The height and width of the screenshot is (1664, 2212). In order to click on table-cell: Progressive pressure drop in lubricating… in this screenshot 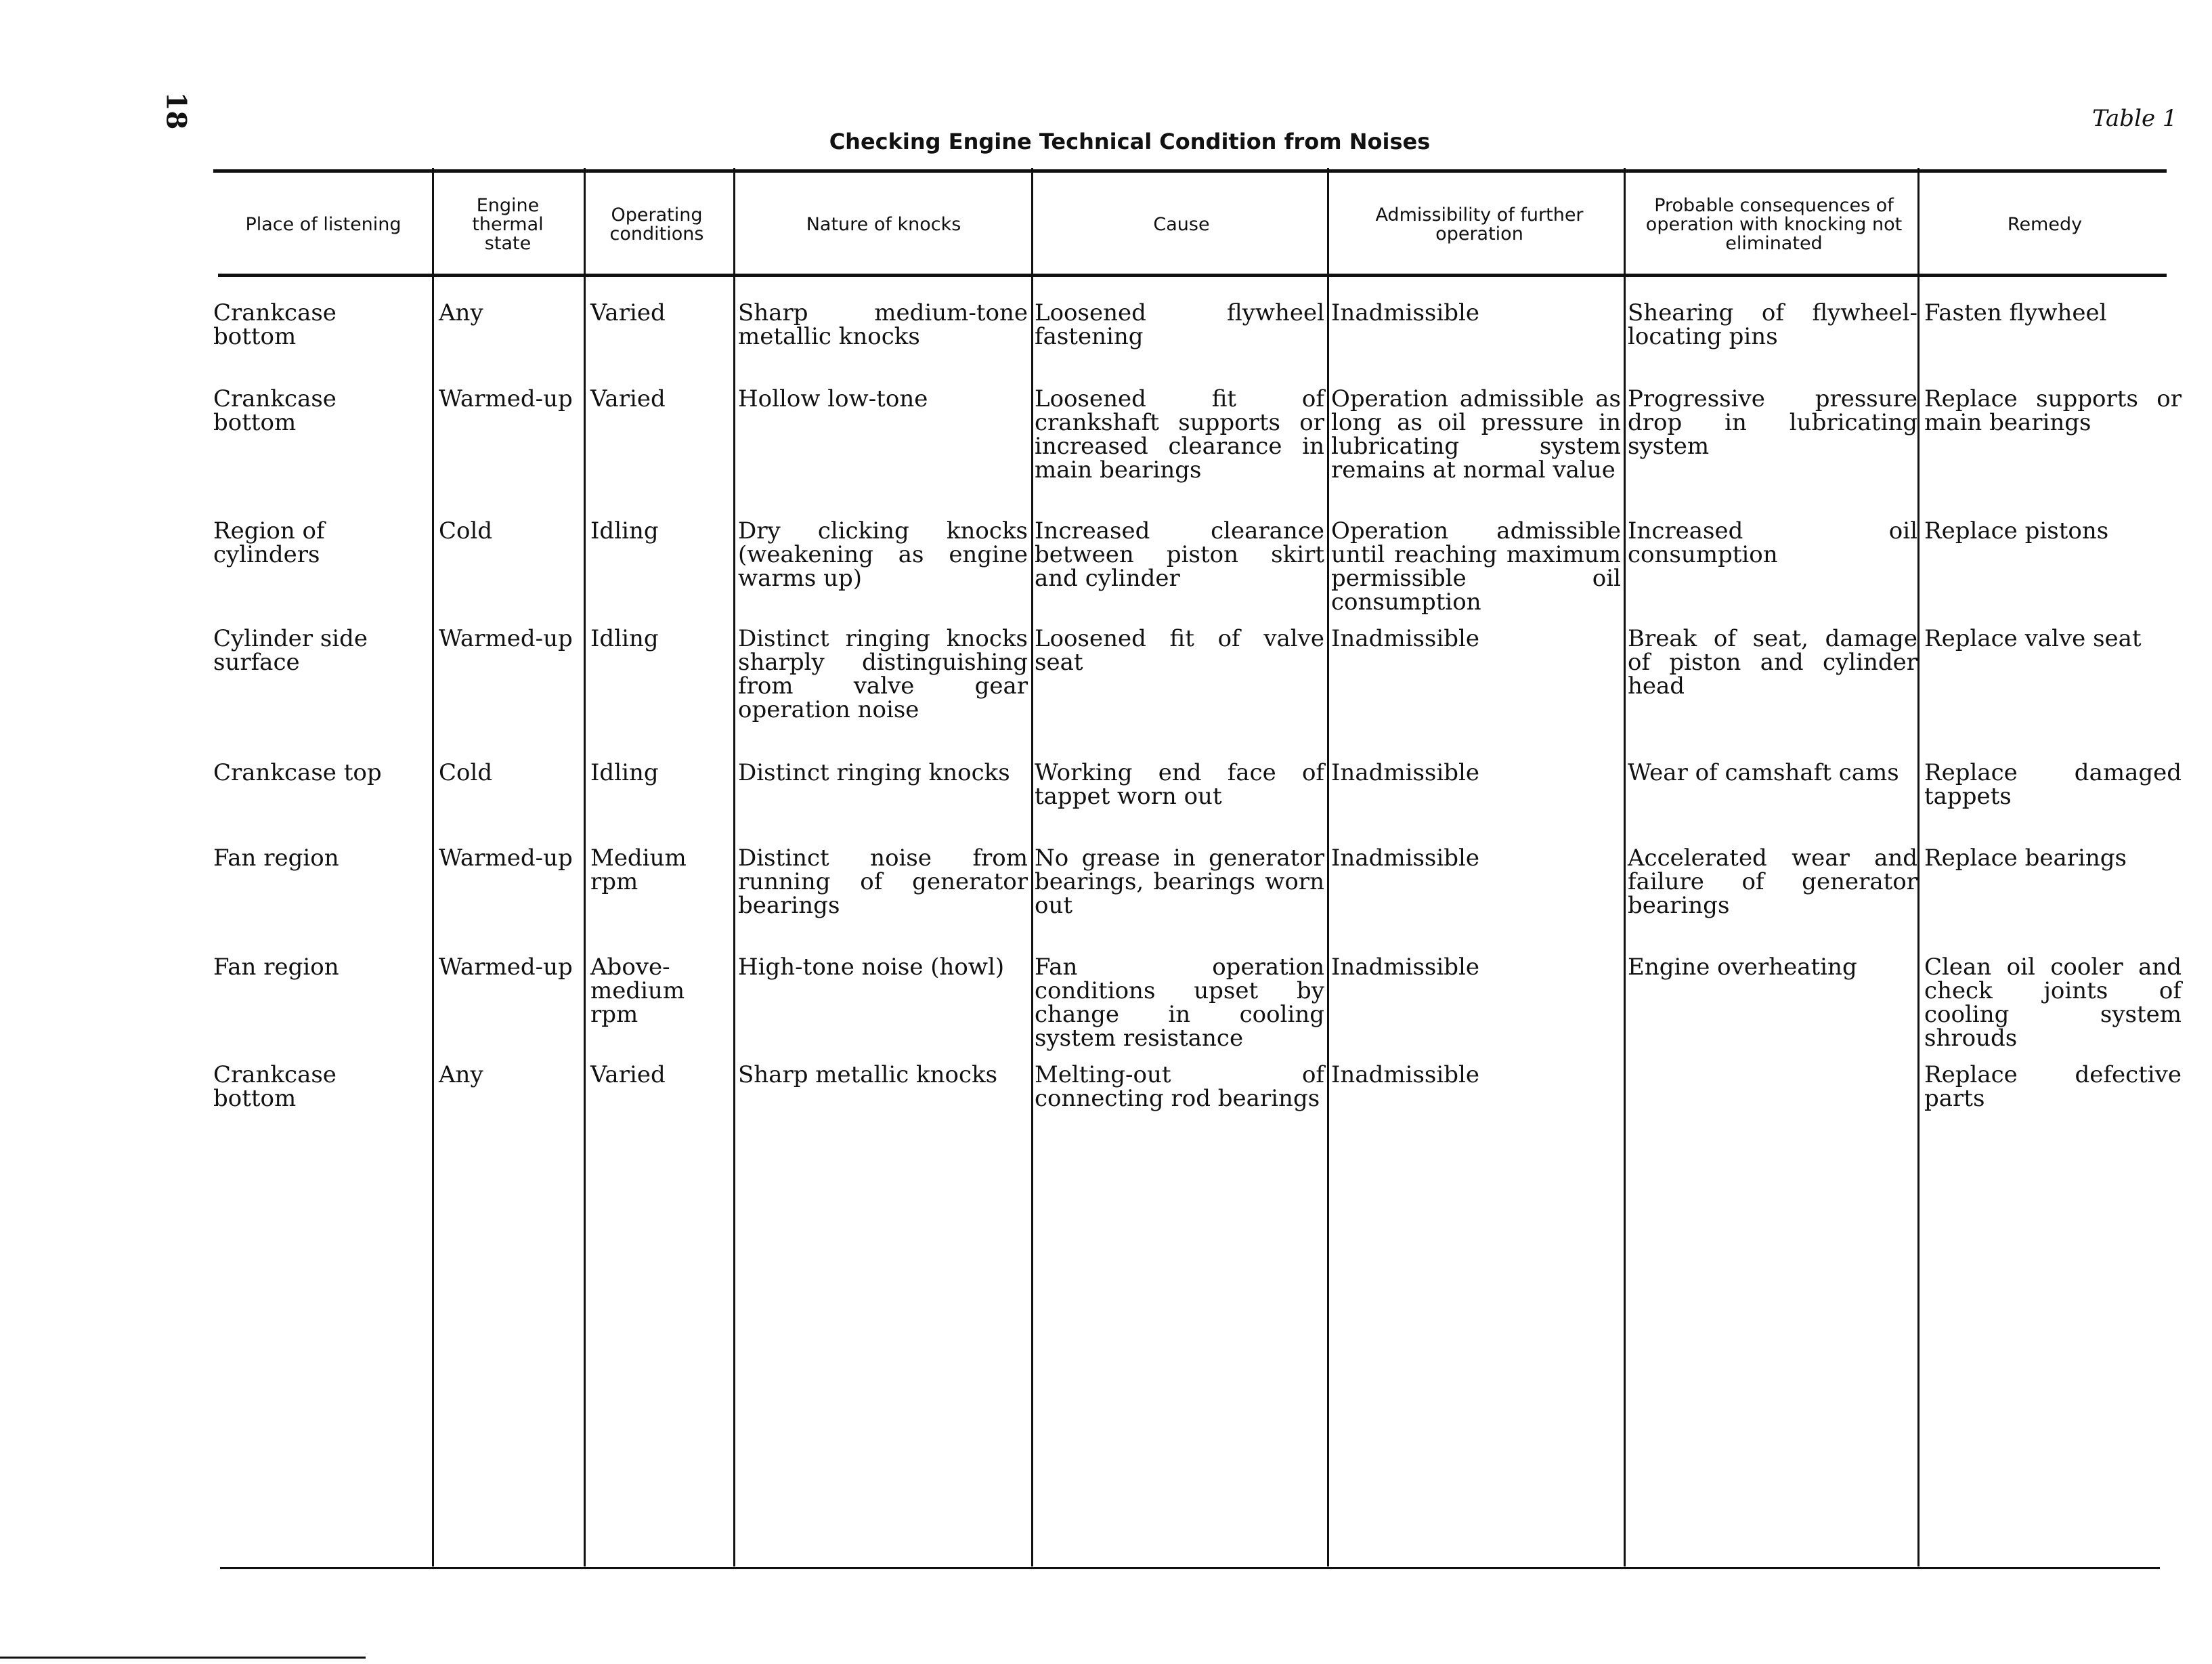, I will do `click(1772, 422)`.